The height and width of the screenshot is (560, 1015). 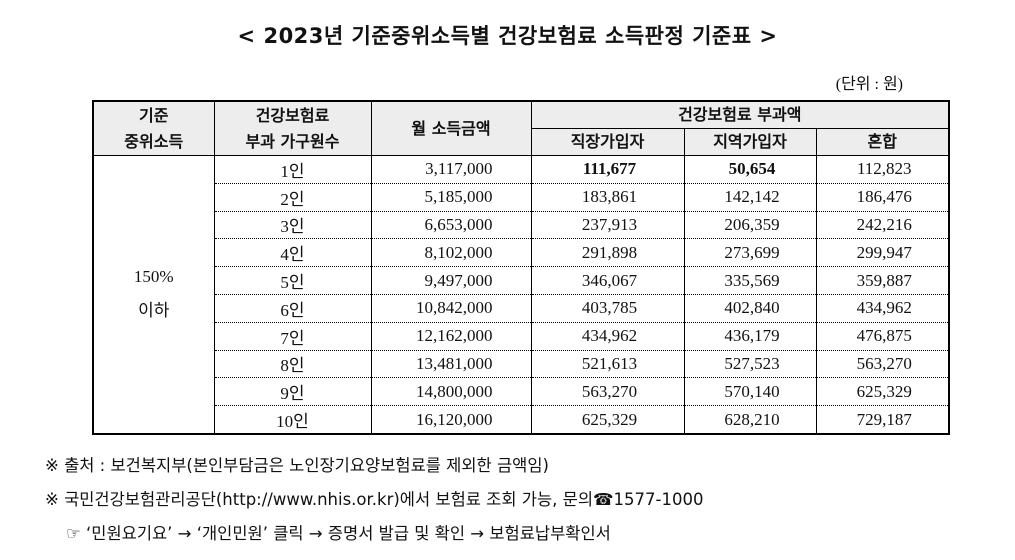 I want to click on household-cell: 3인, so click(x=292, y=225).